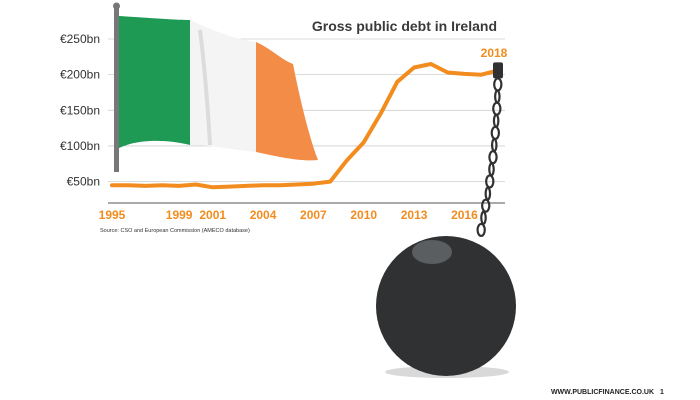  What do you see at coordinates (494, 53) in the screenshot?
I see `end-year-label: 2018` at bounding box center [494, 53].